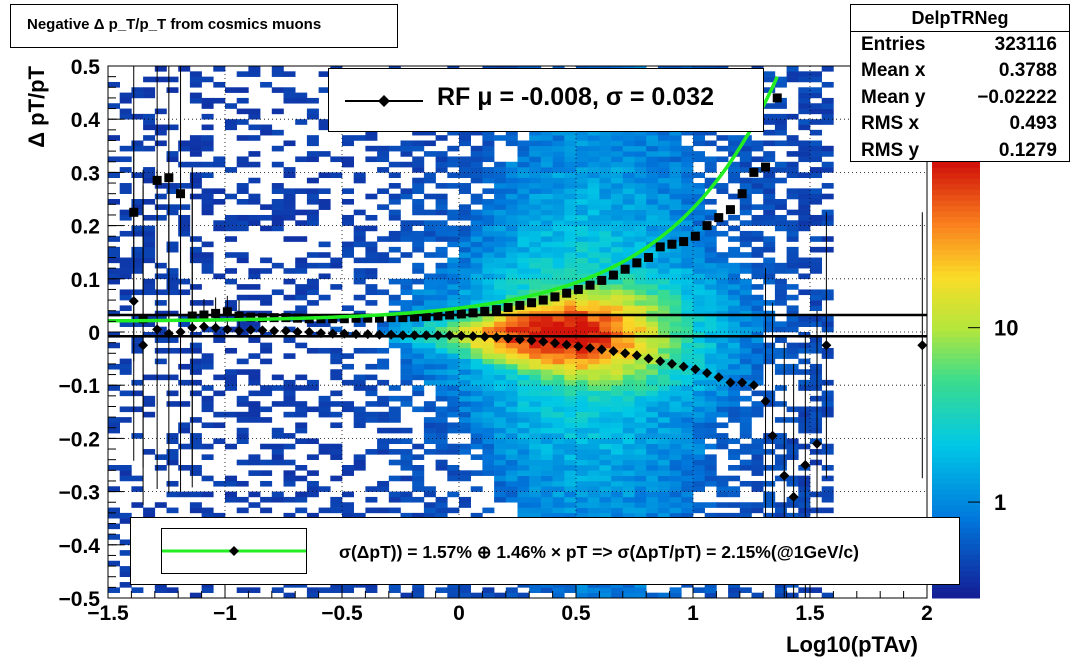 This screenshot has height=664, width=1090. What do you see at coordinates (578, 289) in the screenshot?
I see `sigma-point` at bounding box center [578, 289].